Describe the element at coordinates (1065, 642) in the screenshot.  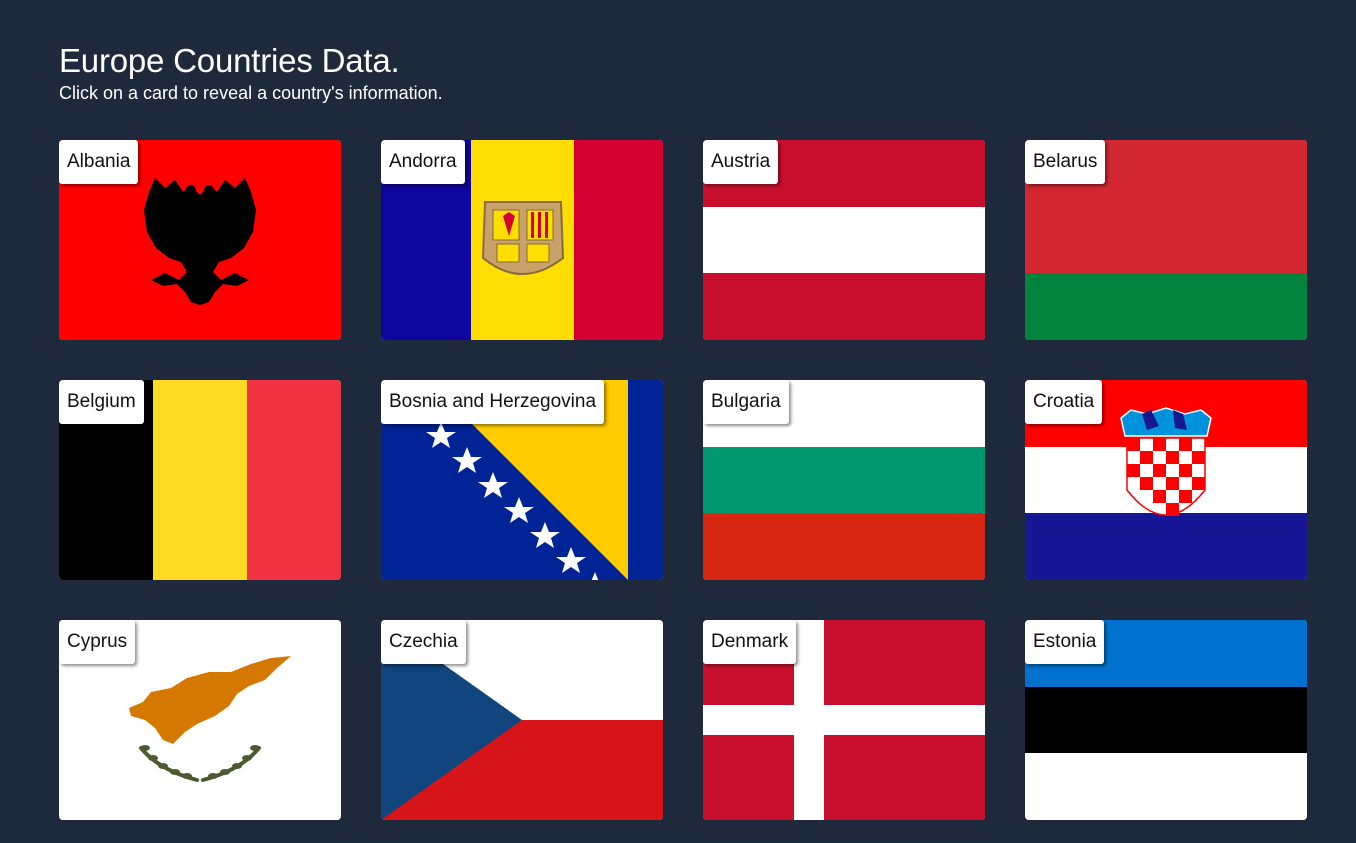
I see `country-name: Estonia` at that location.